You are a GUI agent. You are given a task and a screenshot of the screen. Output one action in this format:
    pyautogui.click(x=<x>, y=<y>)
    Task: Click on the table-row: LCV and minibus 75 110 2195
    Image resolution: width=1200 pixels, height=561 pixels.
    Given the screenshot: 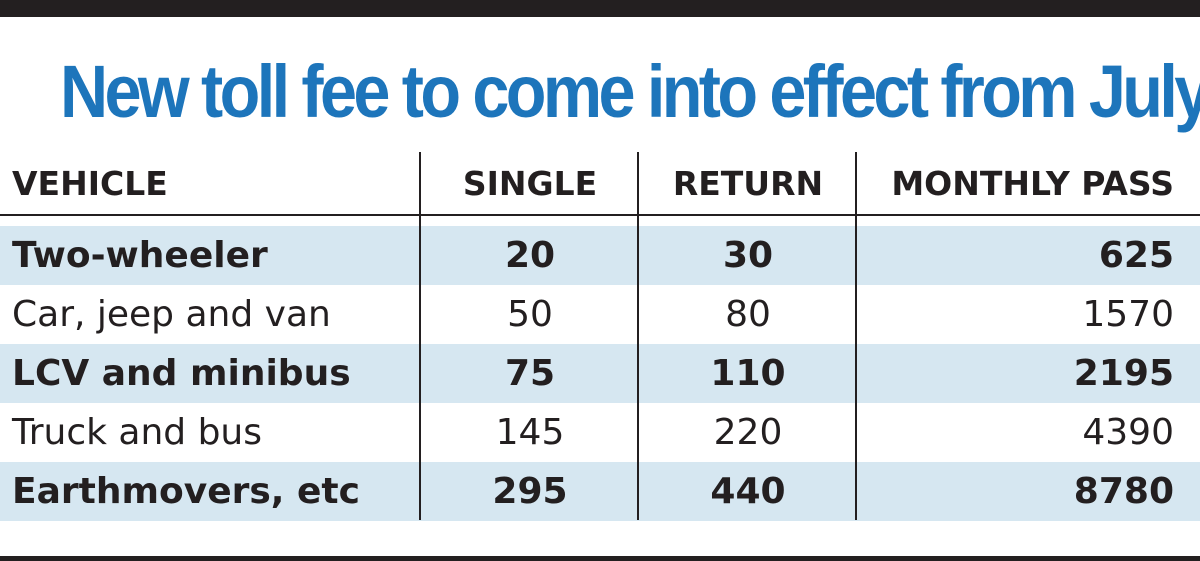 What is the action you would take?
    pyautogui.click(x=600, y=373)
    